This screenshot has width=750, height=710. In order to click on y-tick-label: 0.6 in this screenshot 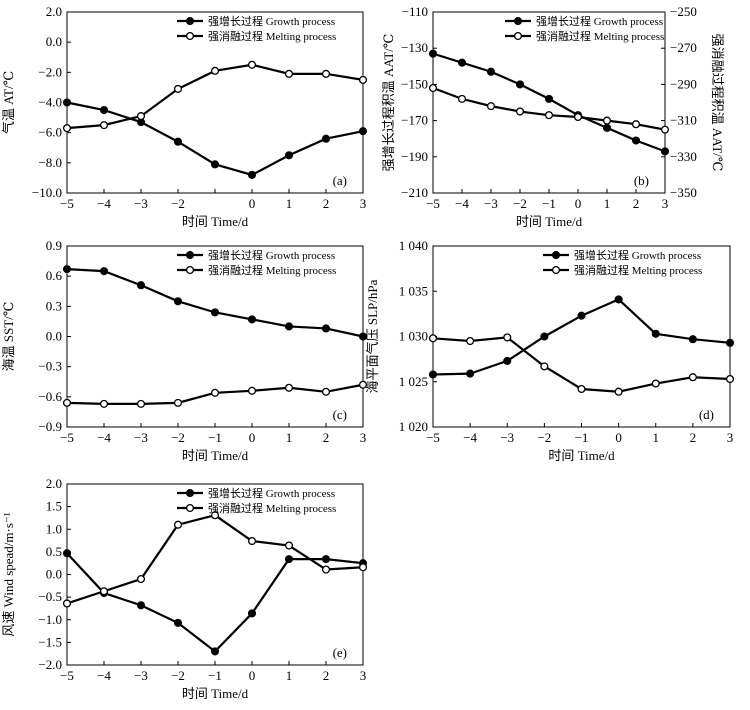, I will do `click(54, 275)`.